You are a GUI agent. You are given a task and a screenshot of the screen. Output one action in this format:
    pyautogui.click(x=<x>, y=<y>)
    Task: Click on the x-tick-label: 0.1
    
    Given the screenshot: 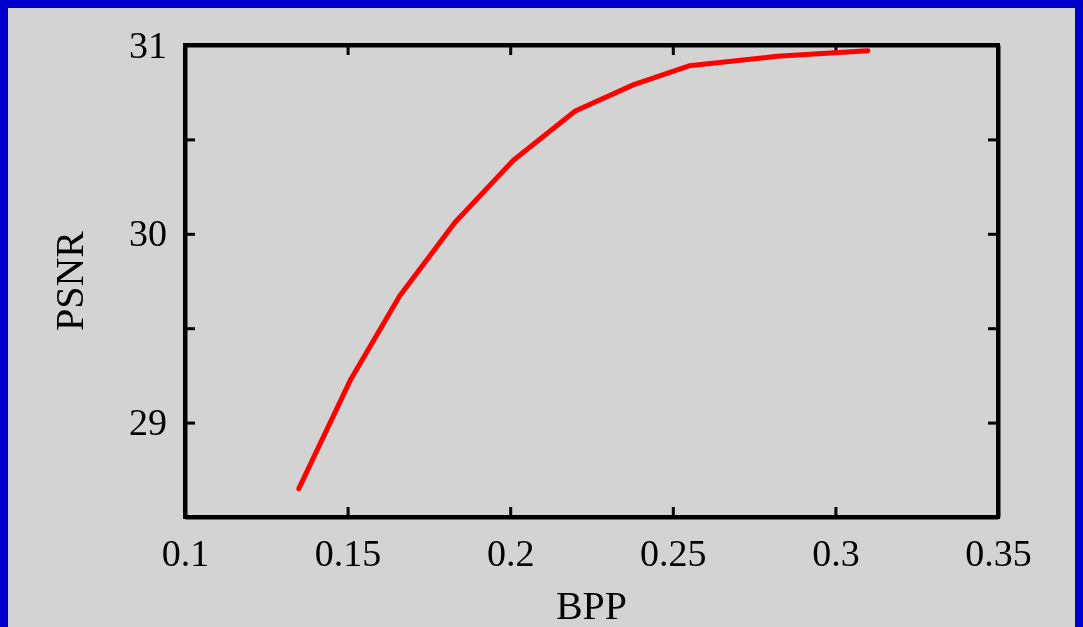 What is the action you would take?
    pyautogui.click(x=185, y=552)
    